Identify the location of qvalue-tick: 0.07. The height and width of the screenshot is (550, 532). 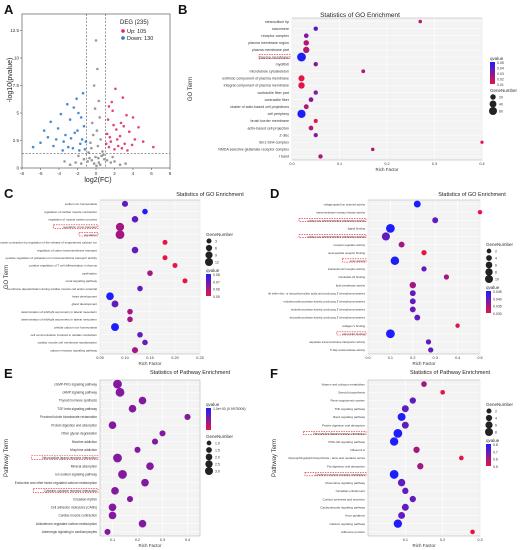
(216, 282).